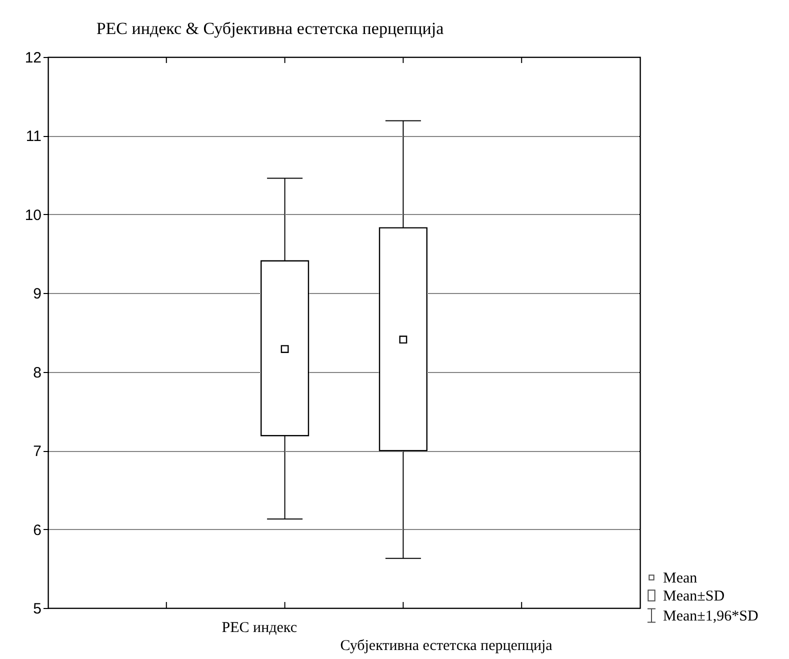 Image resolution: width=789 pixels, height=659 pixels. I want to click on x-tick-label: РЕС индекс, so click(260, 628).